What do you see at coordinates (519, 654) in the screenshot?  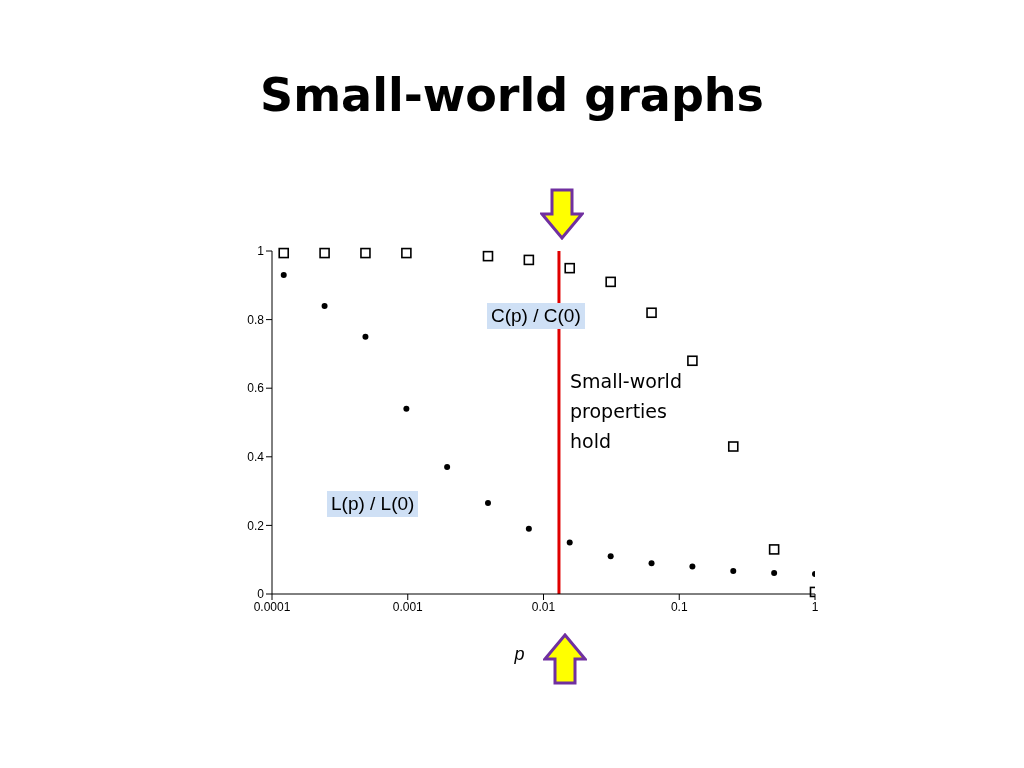 I see `x-axis-title: p` at bounding box center [519, 654].